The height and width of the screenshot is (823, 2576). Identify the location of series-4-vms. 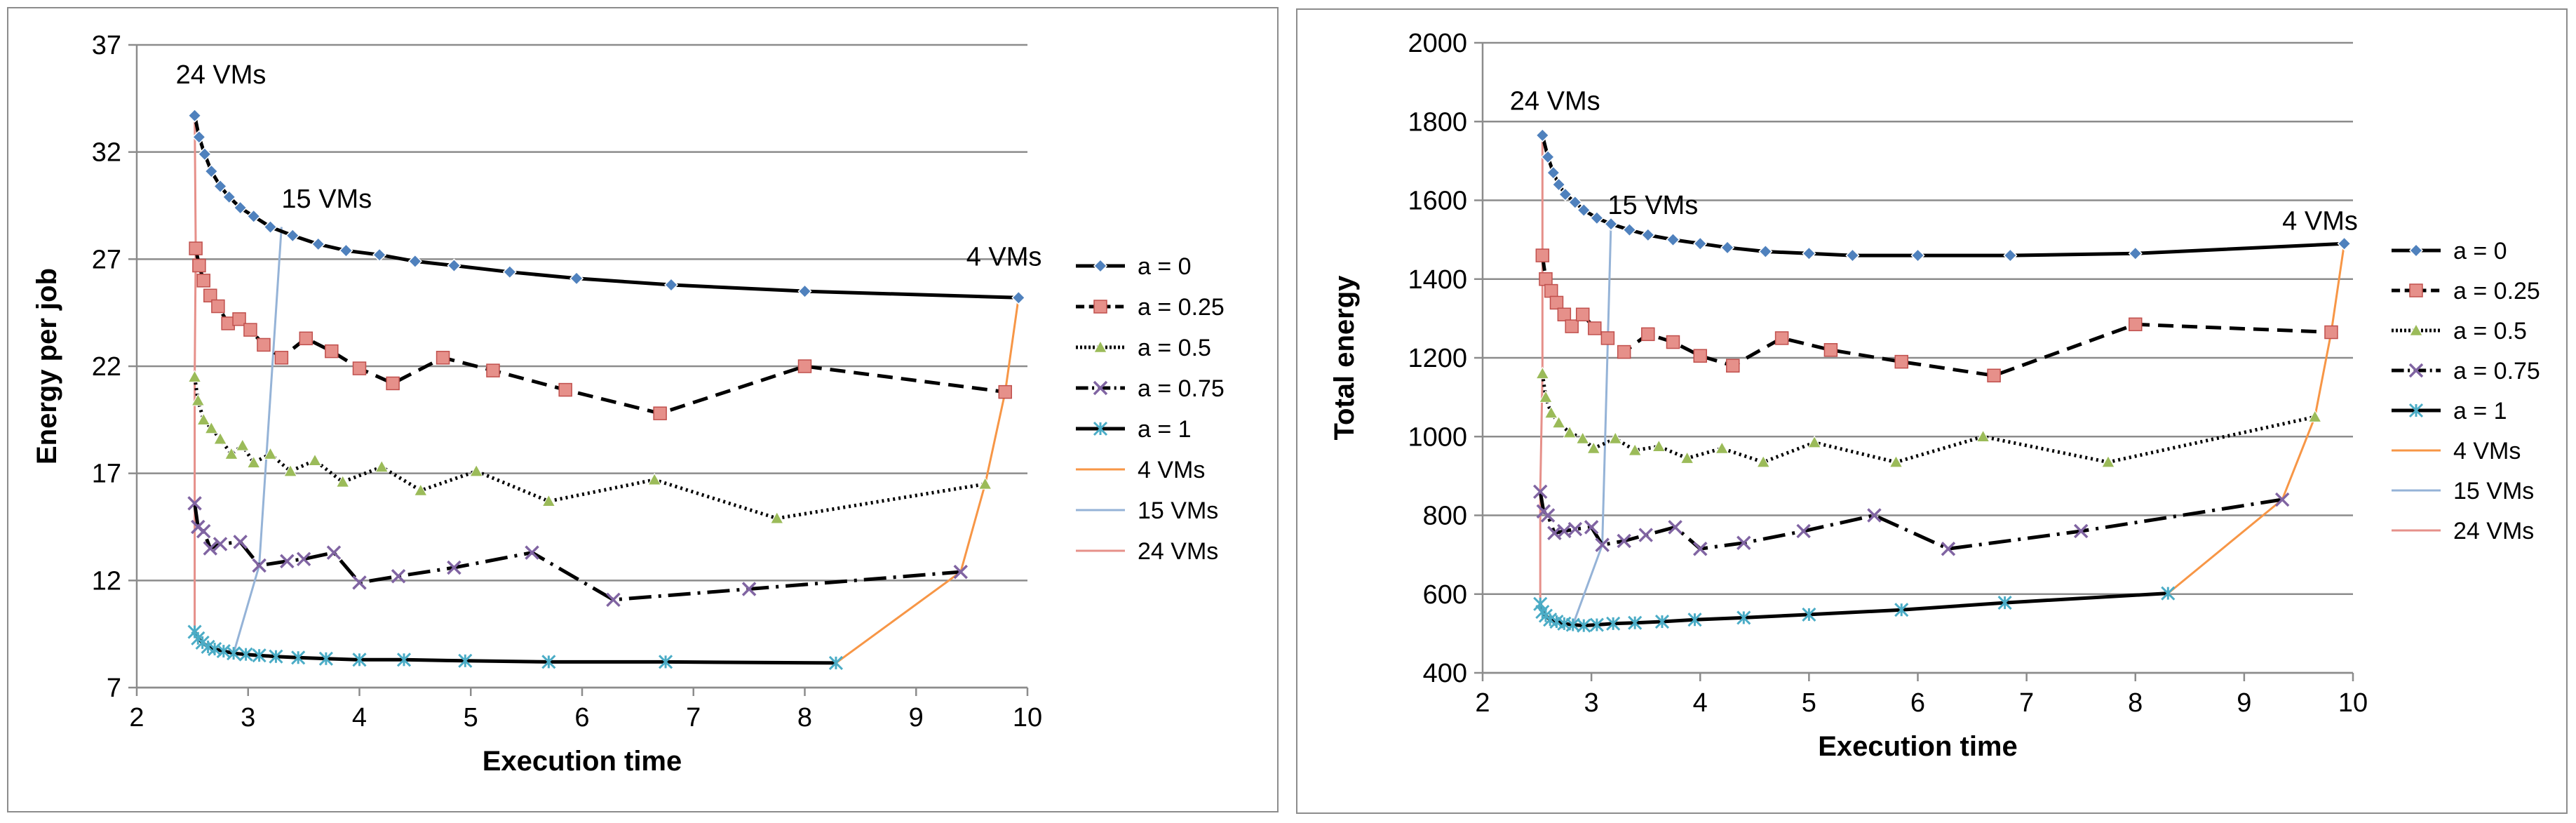
(927, 481).